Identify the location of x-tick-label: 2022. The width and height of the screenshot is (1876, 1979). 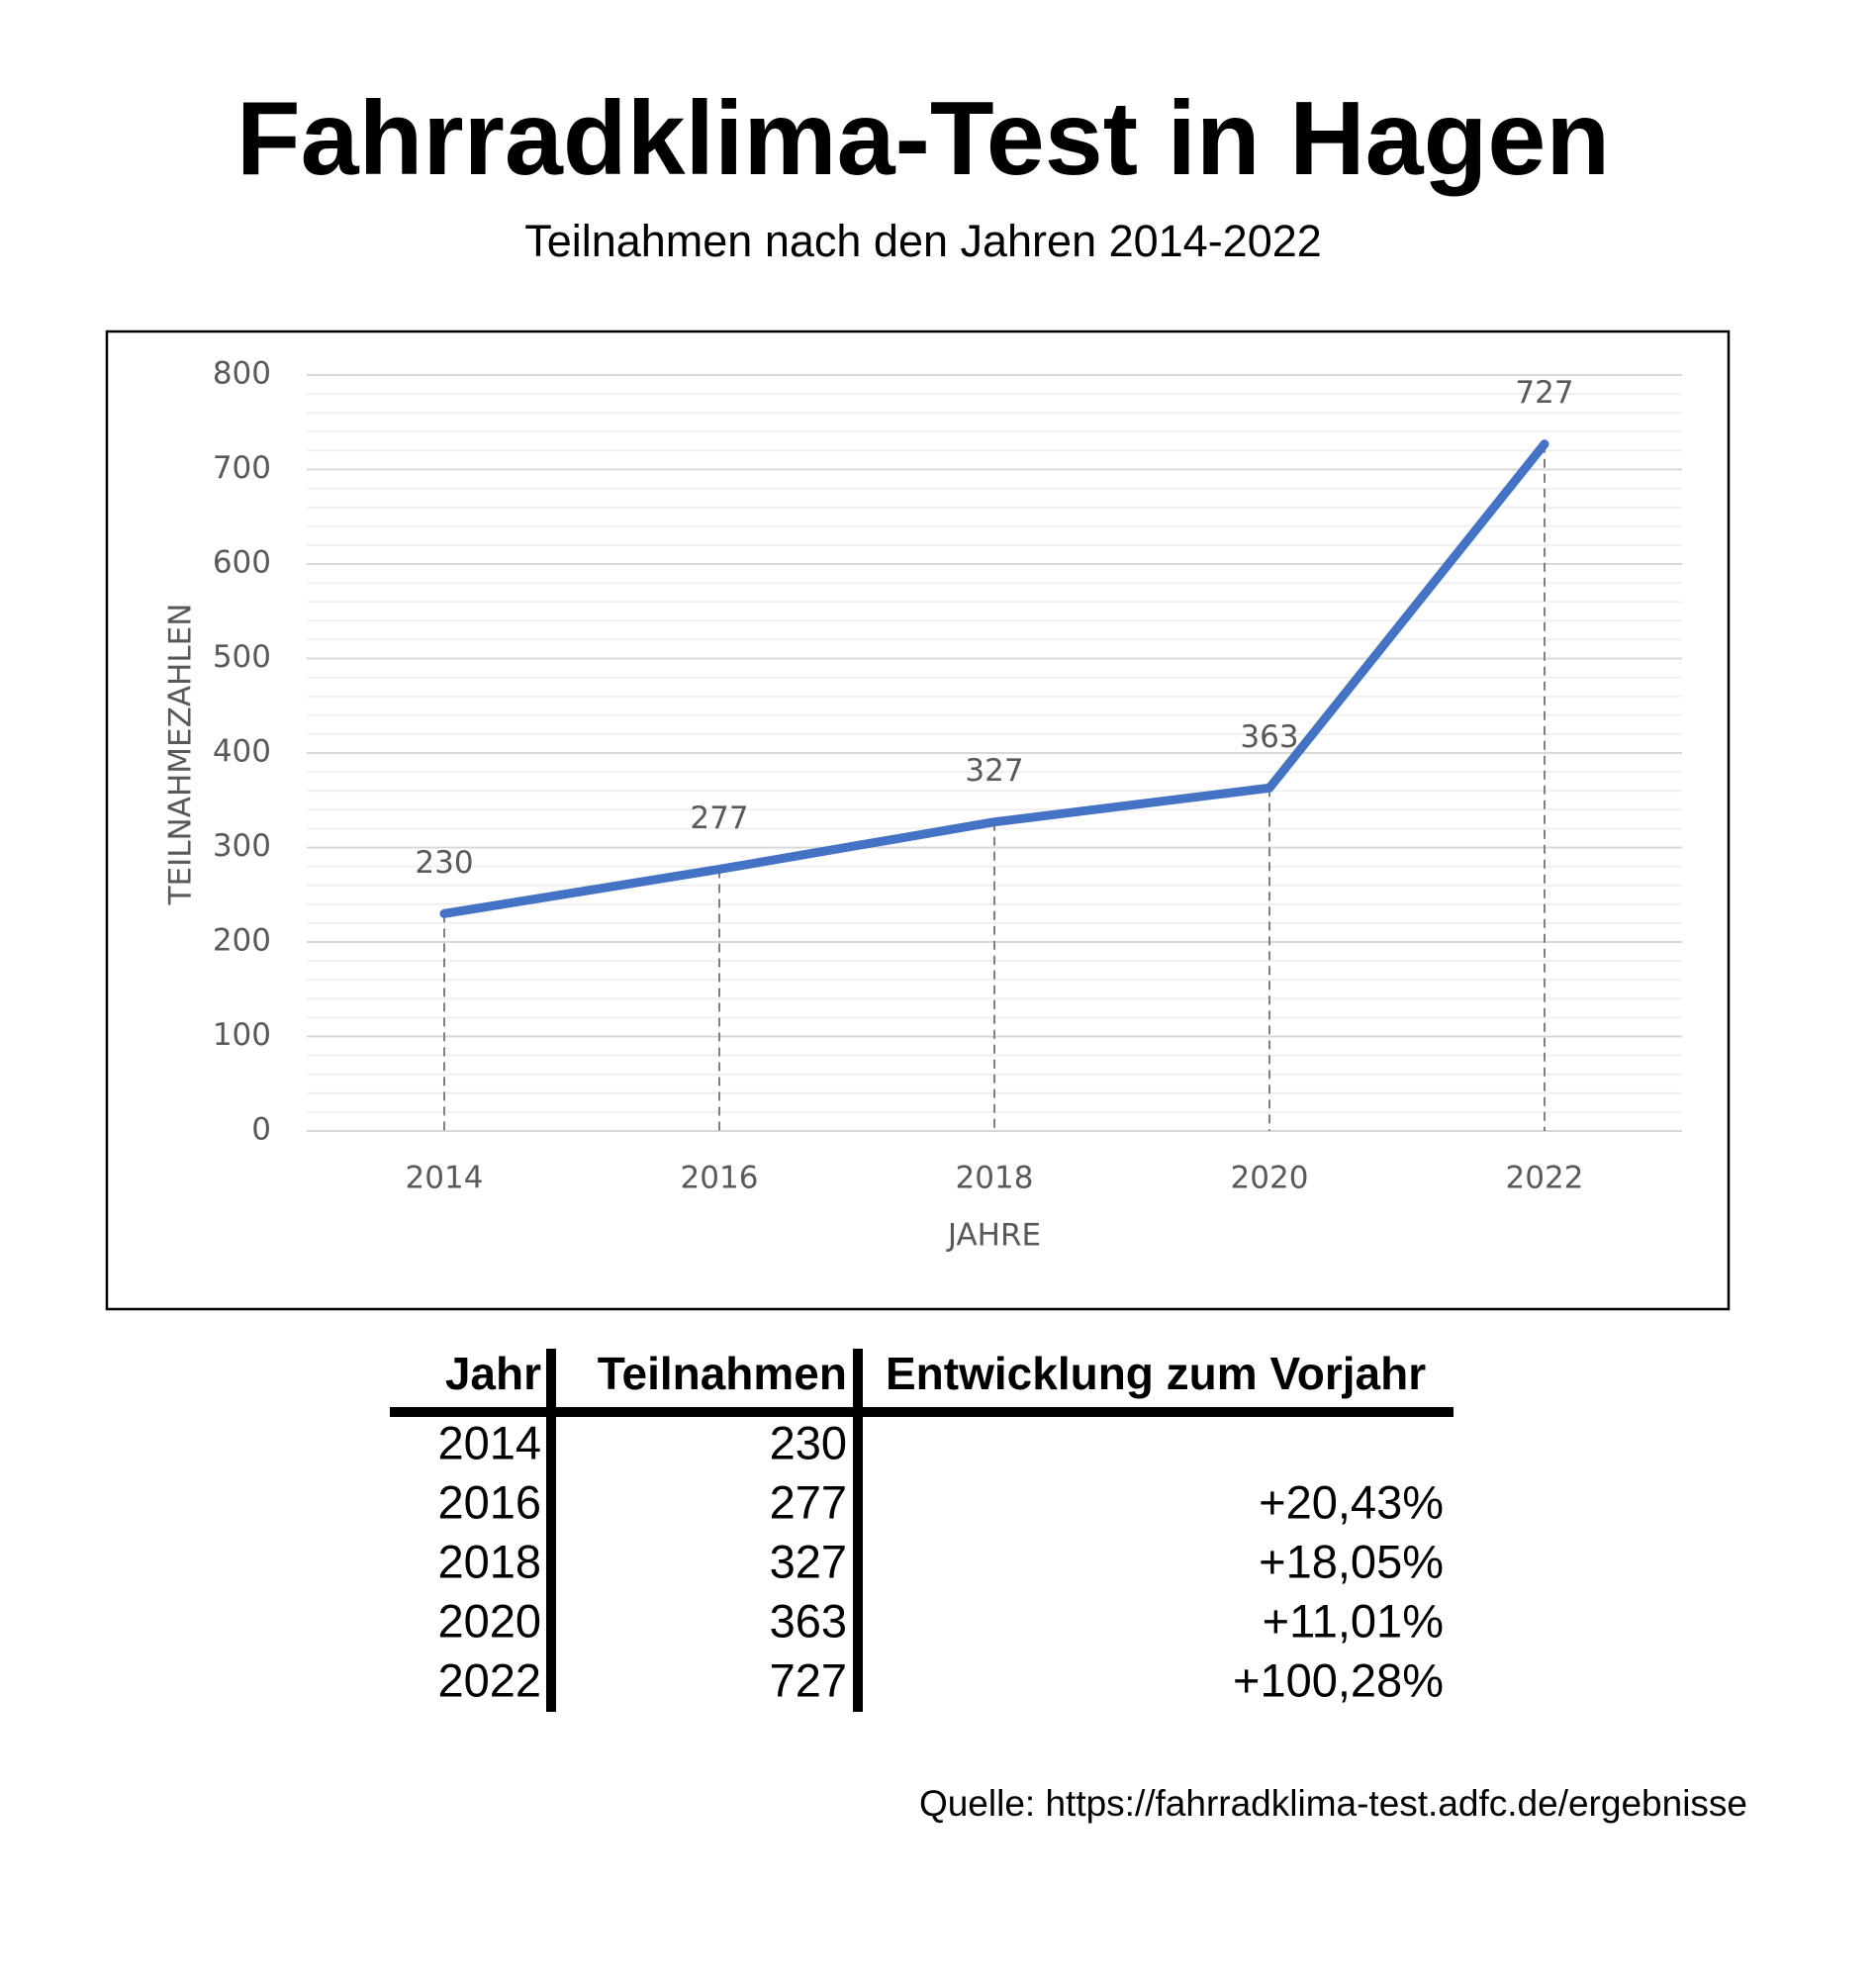
(1545, 1178).